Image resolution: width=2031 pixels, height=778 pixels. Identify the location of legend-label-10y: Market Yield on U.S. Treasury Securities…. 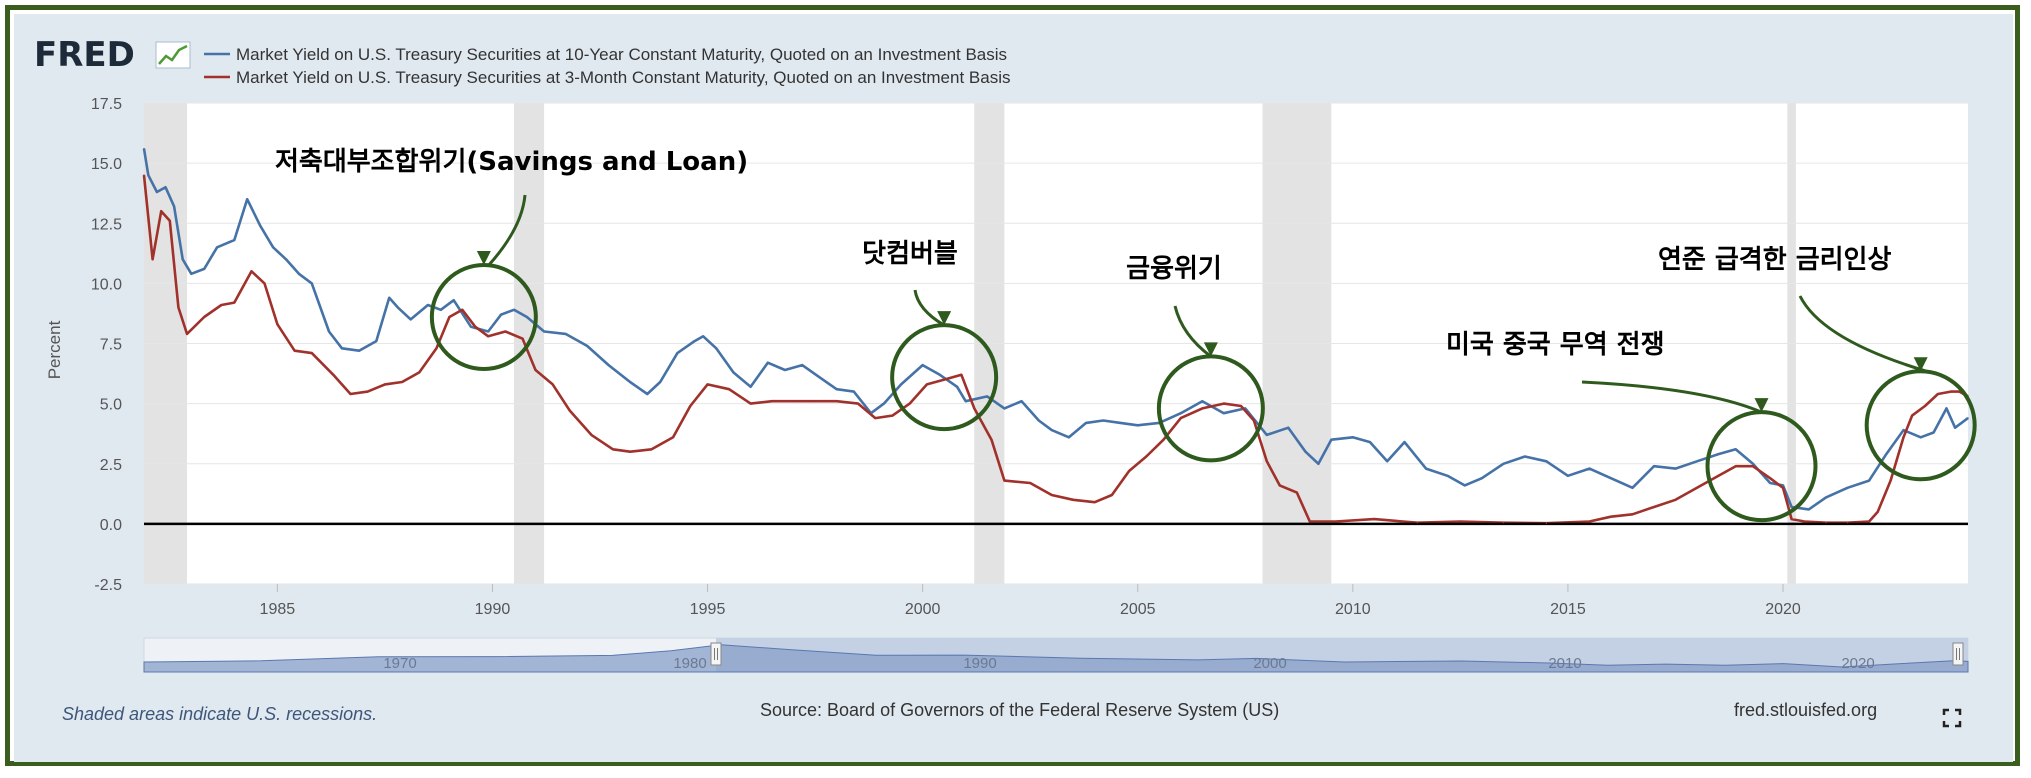
(621, 54).